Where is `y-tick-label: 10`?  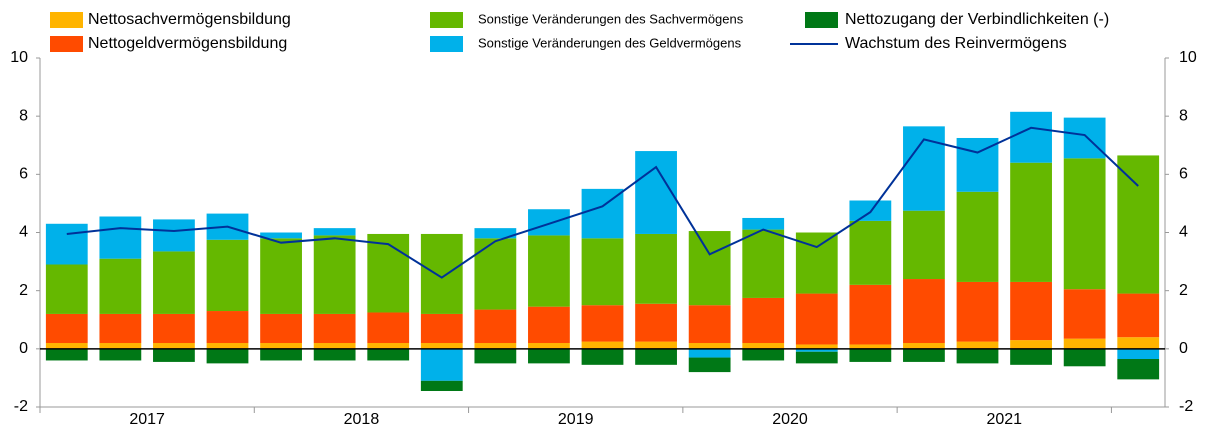
y-tick-label: 10 is located at coordinates (19, 57).